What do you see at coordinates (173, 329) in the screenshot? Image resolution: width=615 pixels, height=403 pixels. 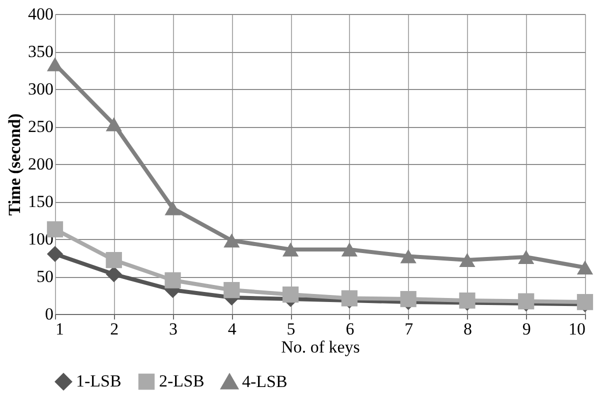 I see `x-tick-label: 3` at bounding box center [173, 329].